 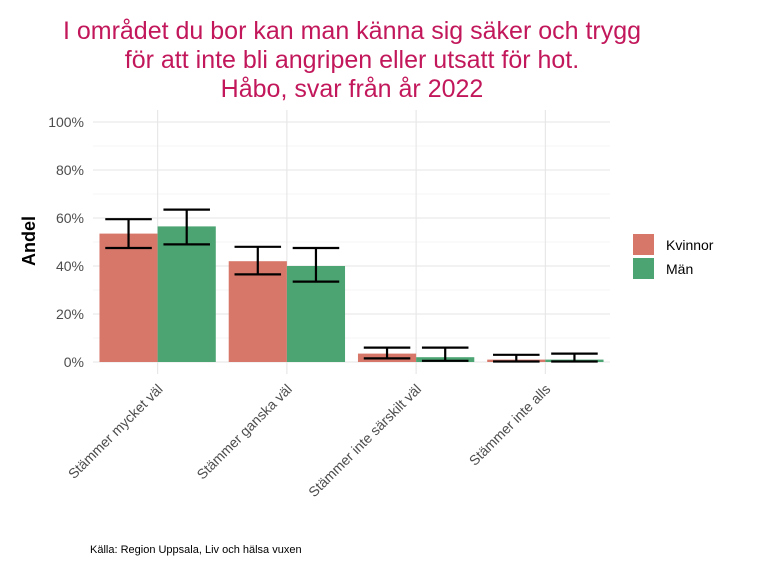 I want to click on y-tick-label: 60%, so click(x=70, y=218).